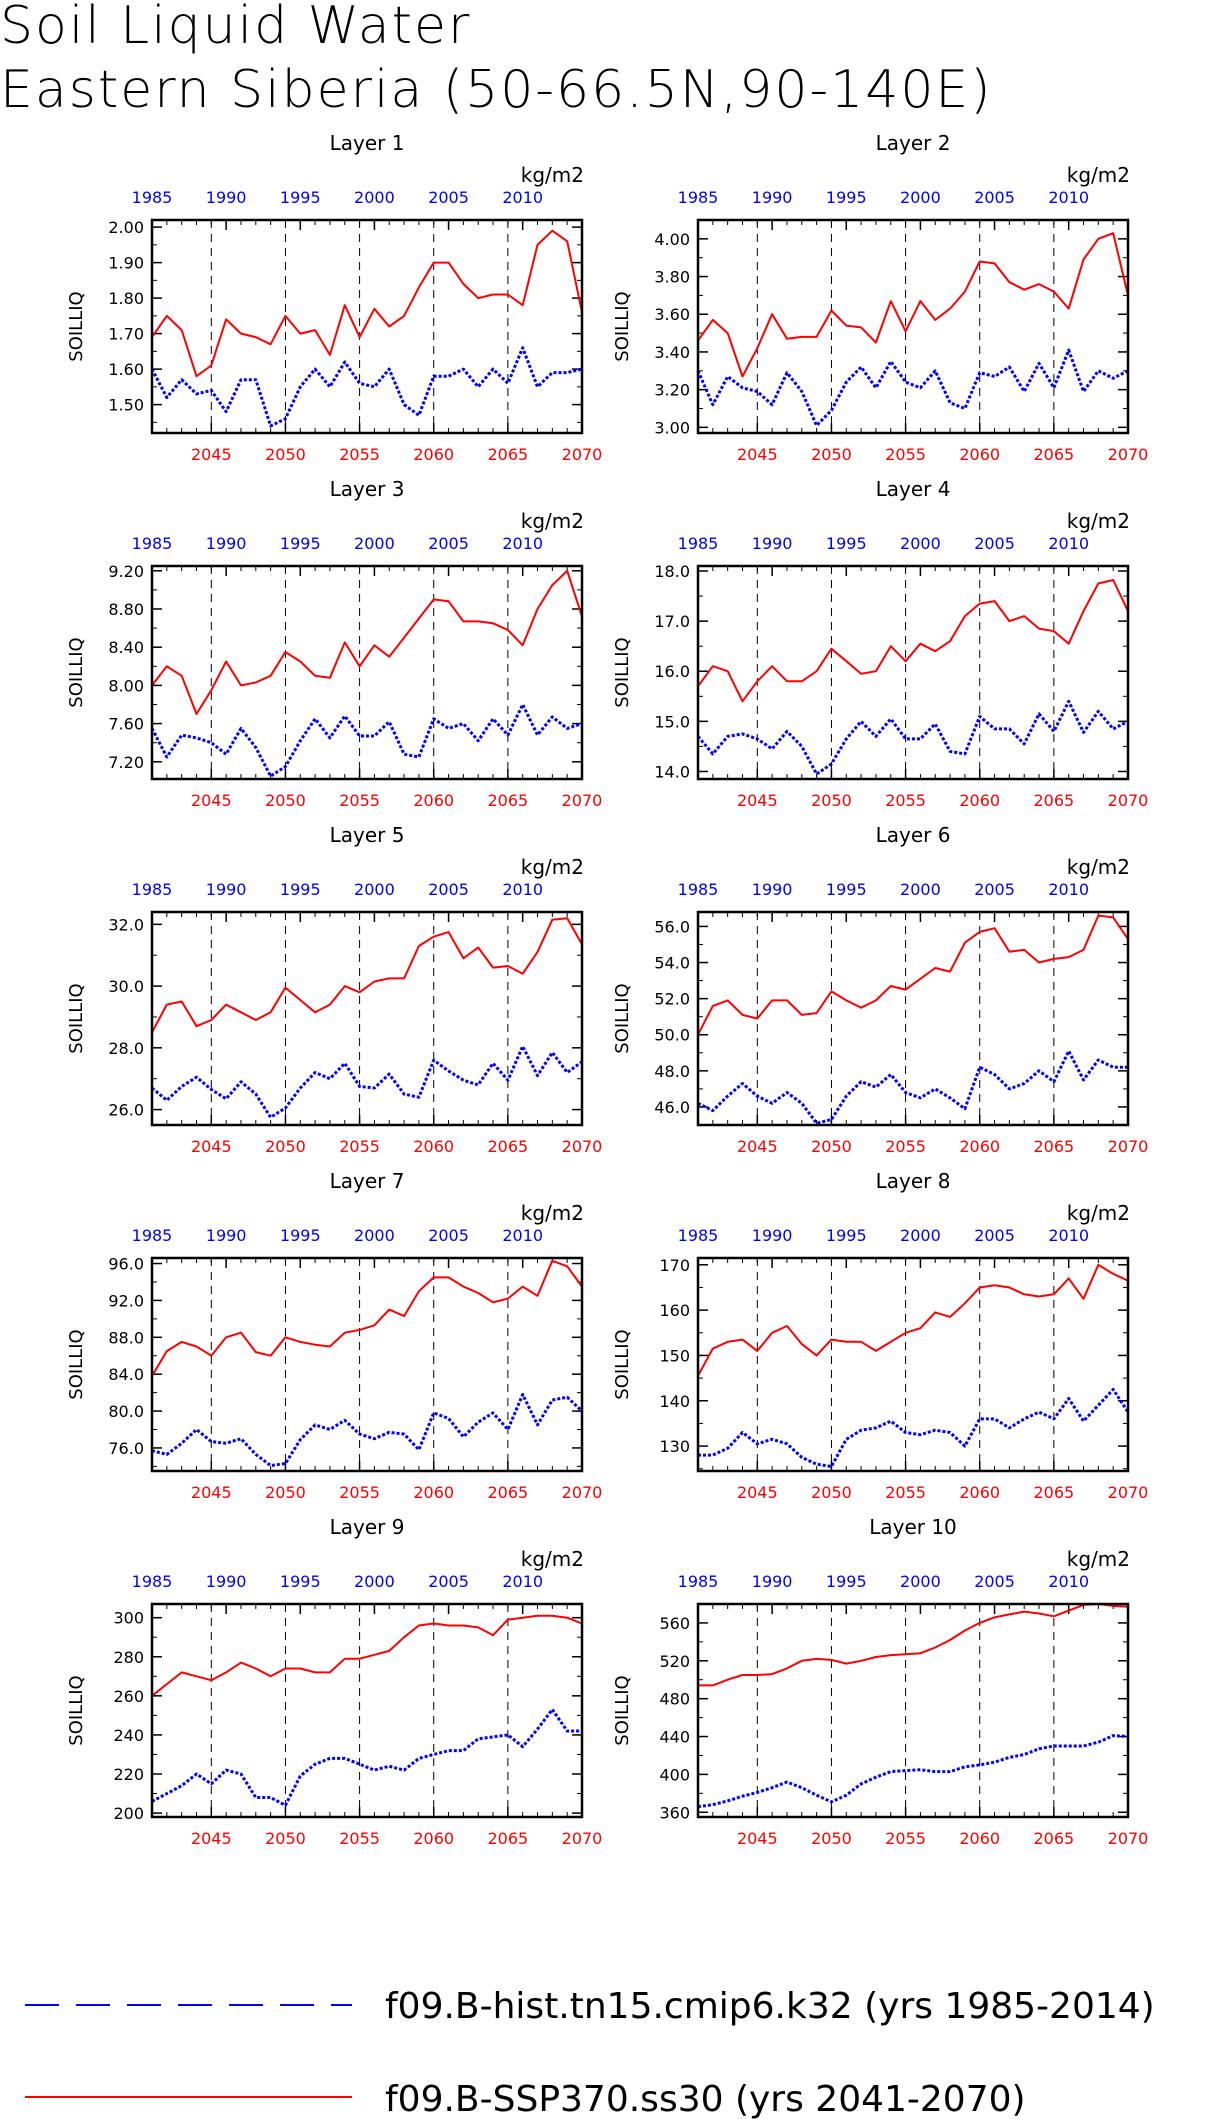 The height and width of the screenshot is (2119, 1212). I want to click on panel-title: Layer 9, so click(367, 1527).